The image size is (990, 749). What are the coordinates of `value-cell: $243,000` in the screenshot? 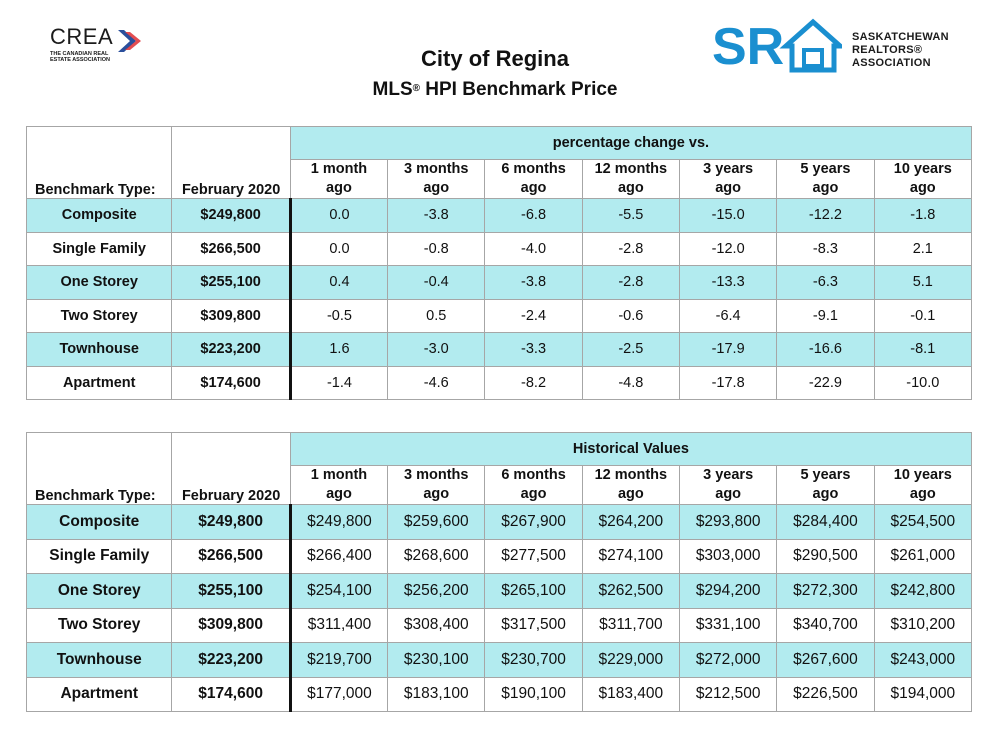 It's located at (923, 660).